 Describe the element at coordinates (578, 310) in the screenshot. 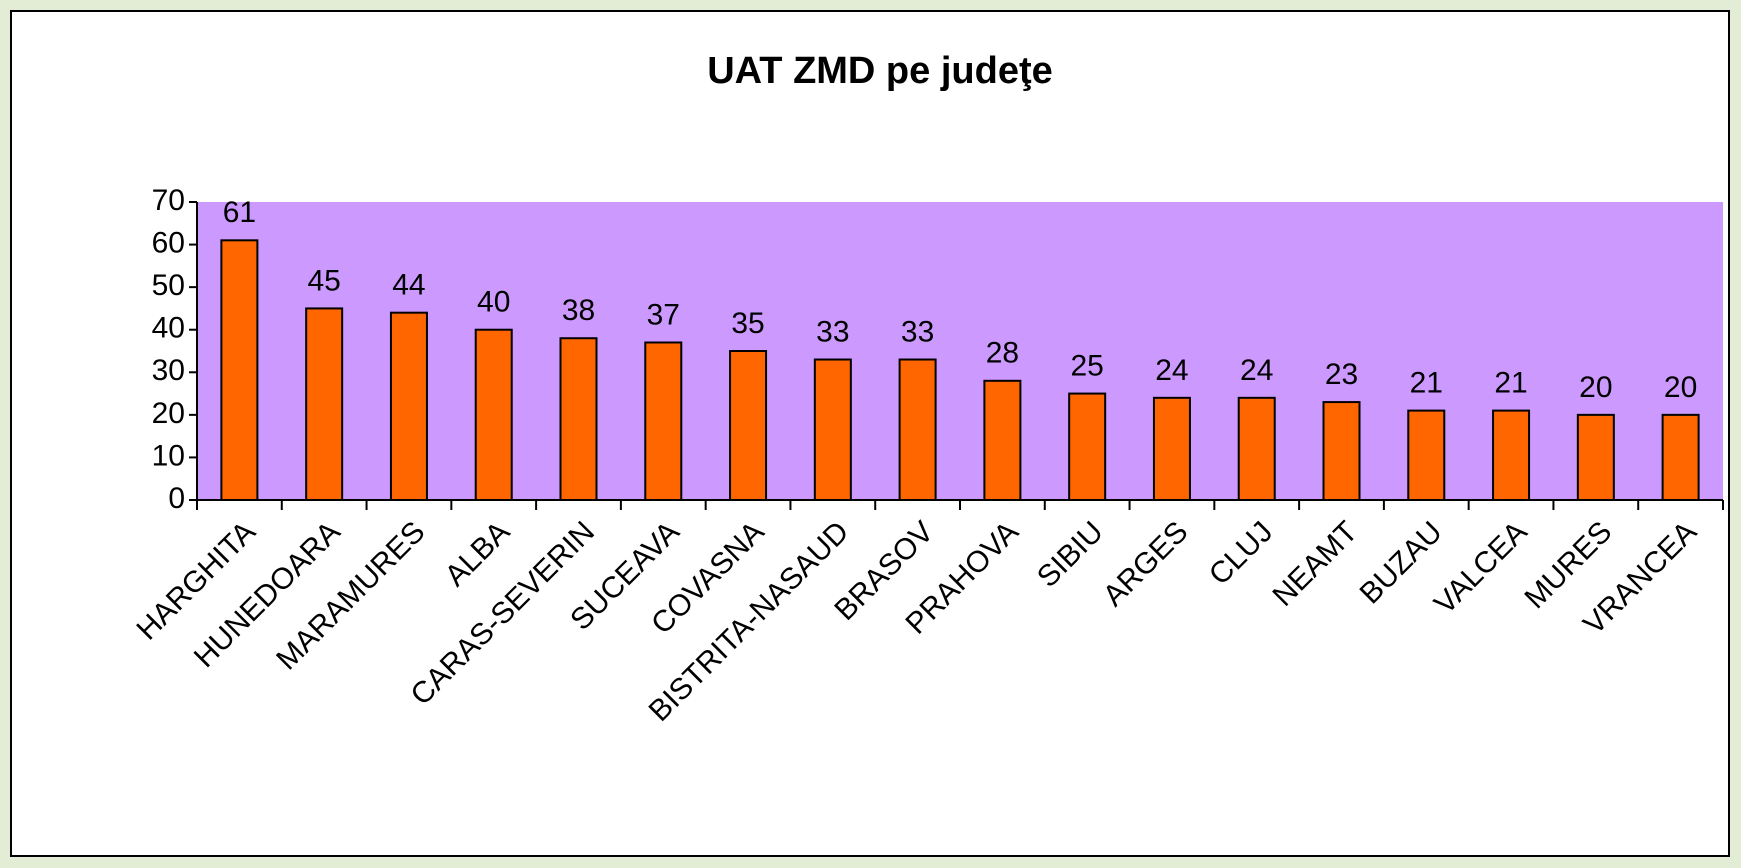

I see `value-label: 38` at that location.